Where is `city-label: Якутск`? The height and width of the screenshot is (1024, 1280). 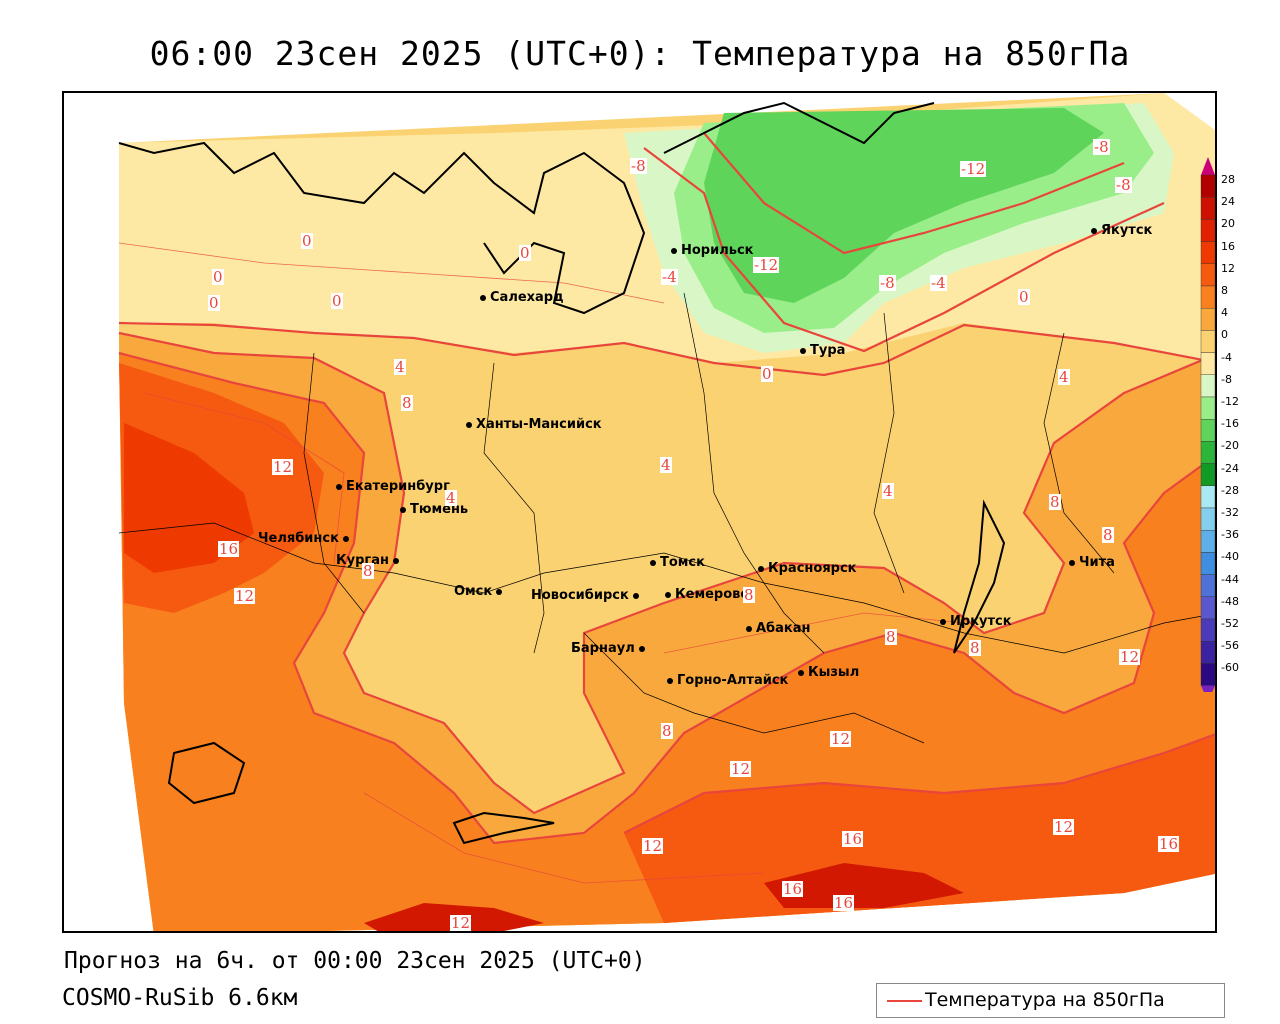 city-label: Якутск is located at coordinates (1127, 230).